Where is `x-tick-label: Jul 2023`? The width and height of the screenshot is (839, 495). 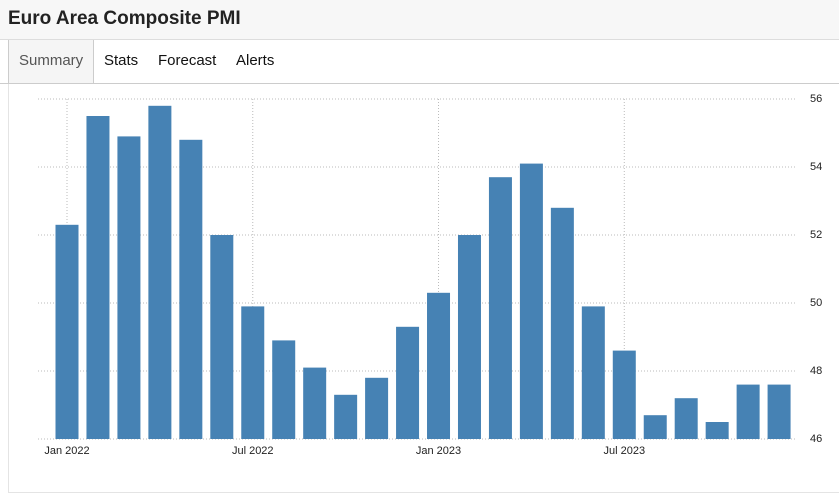
x-tick-label: Jul 2023 is located at coordinates (624, 451).